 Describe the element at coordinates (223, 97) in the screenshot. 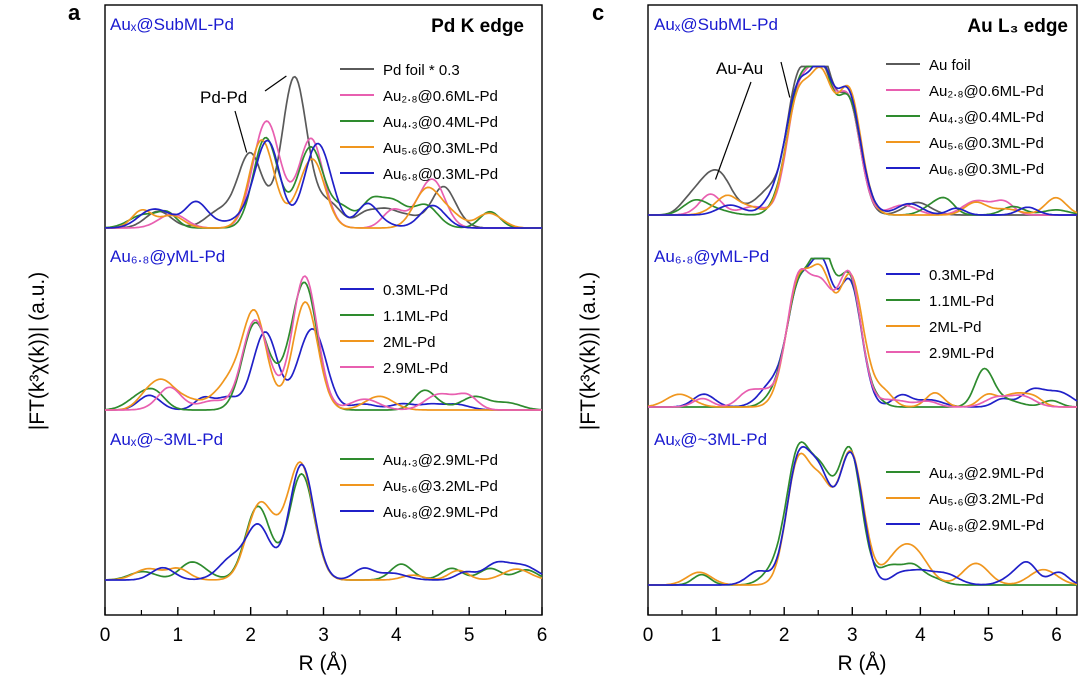

I see `peak-annotation: Pd-Pd` at that location.